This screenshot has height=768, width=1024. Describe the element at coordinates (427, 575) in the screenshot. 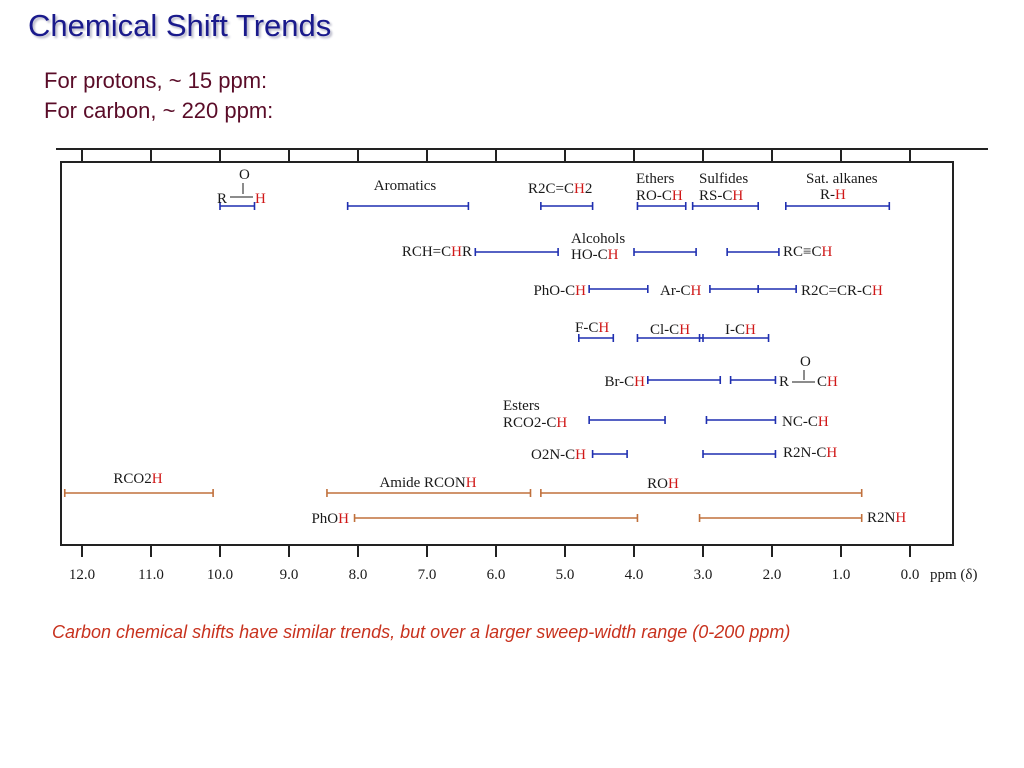

I see `tick-label: 7.0` at that location.